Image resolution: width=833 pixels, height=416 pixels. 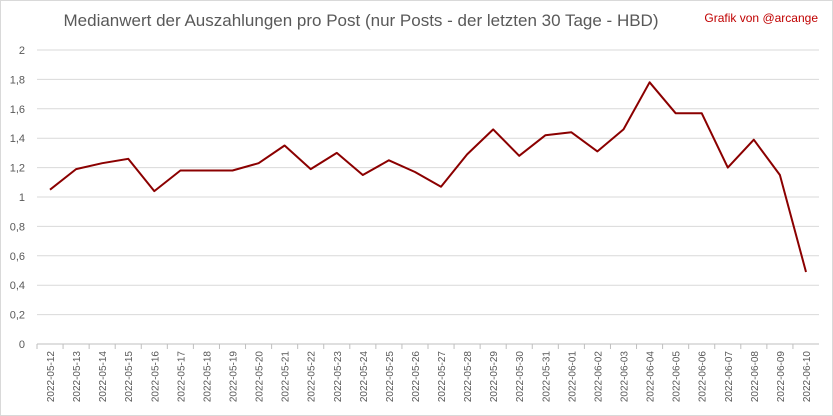 What do you see at coordinates (17, 169) in the screenshot?
I see `y-tick-label: 1,2` at bounding box center [17, 169].